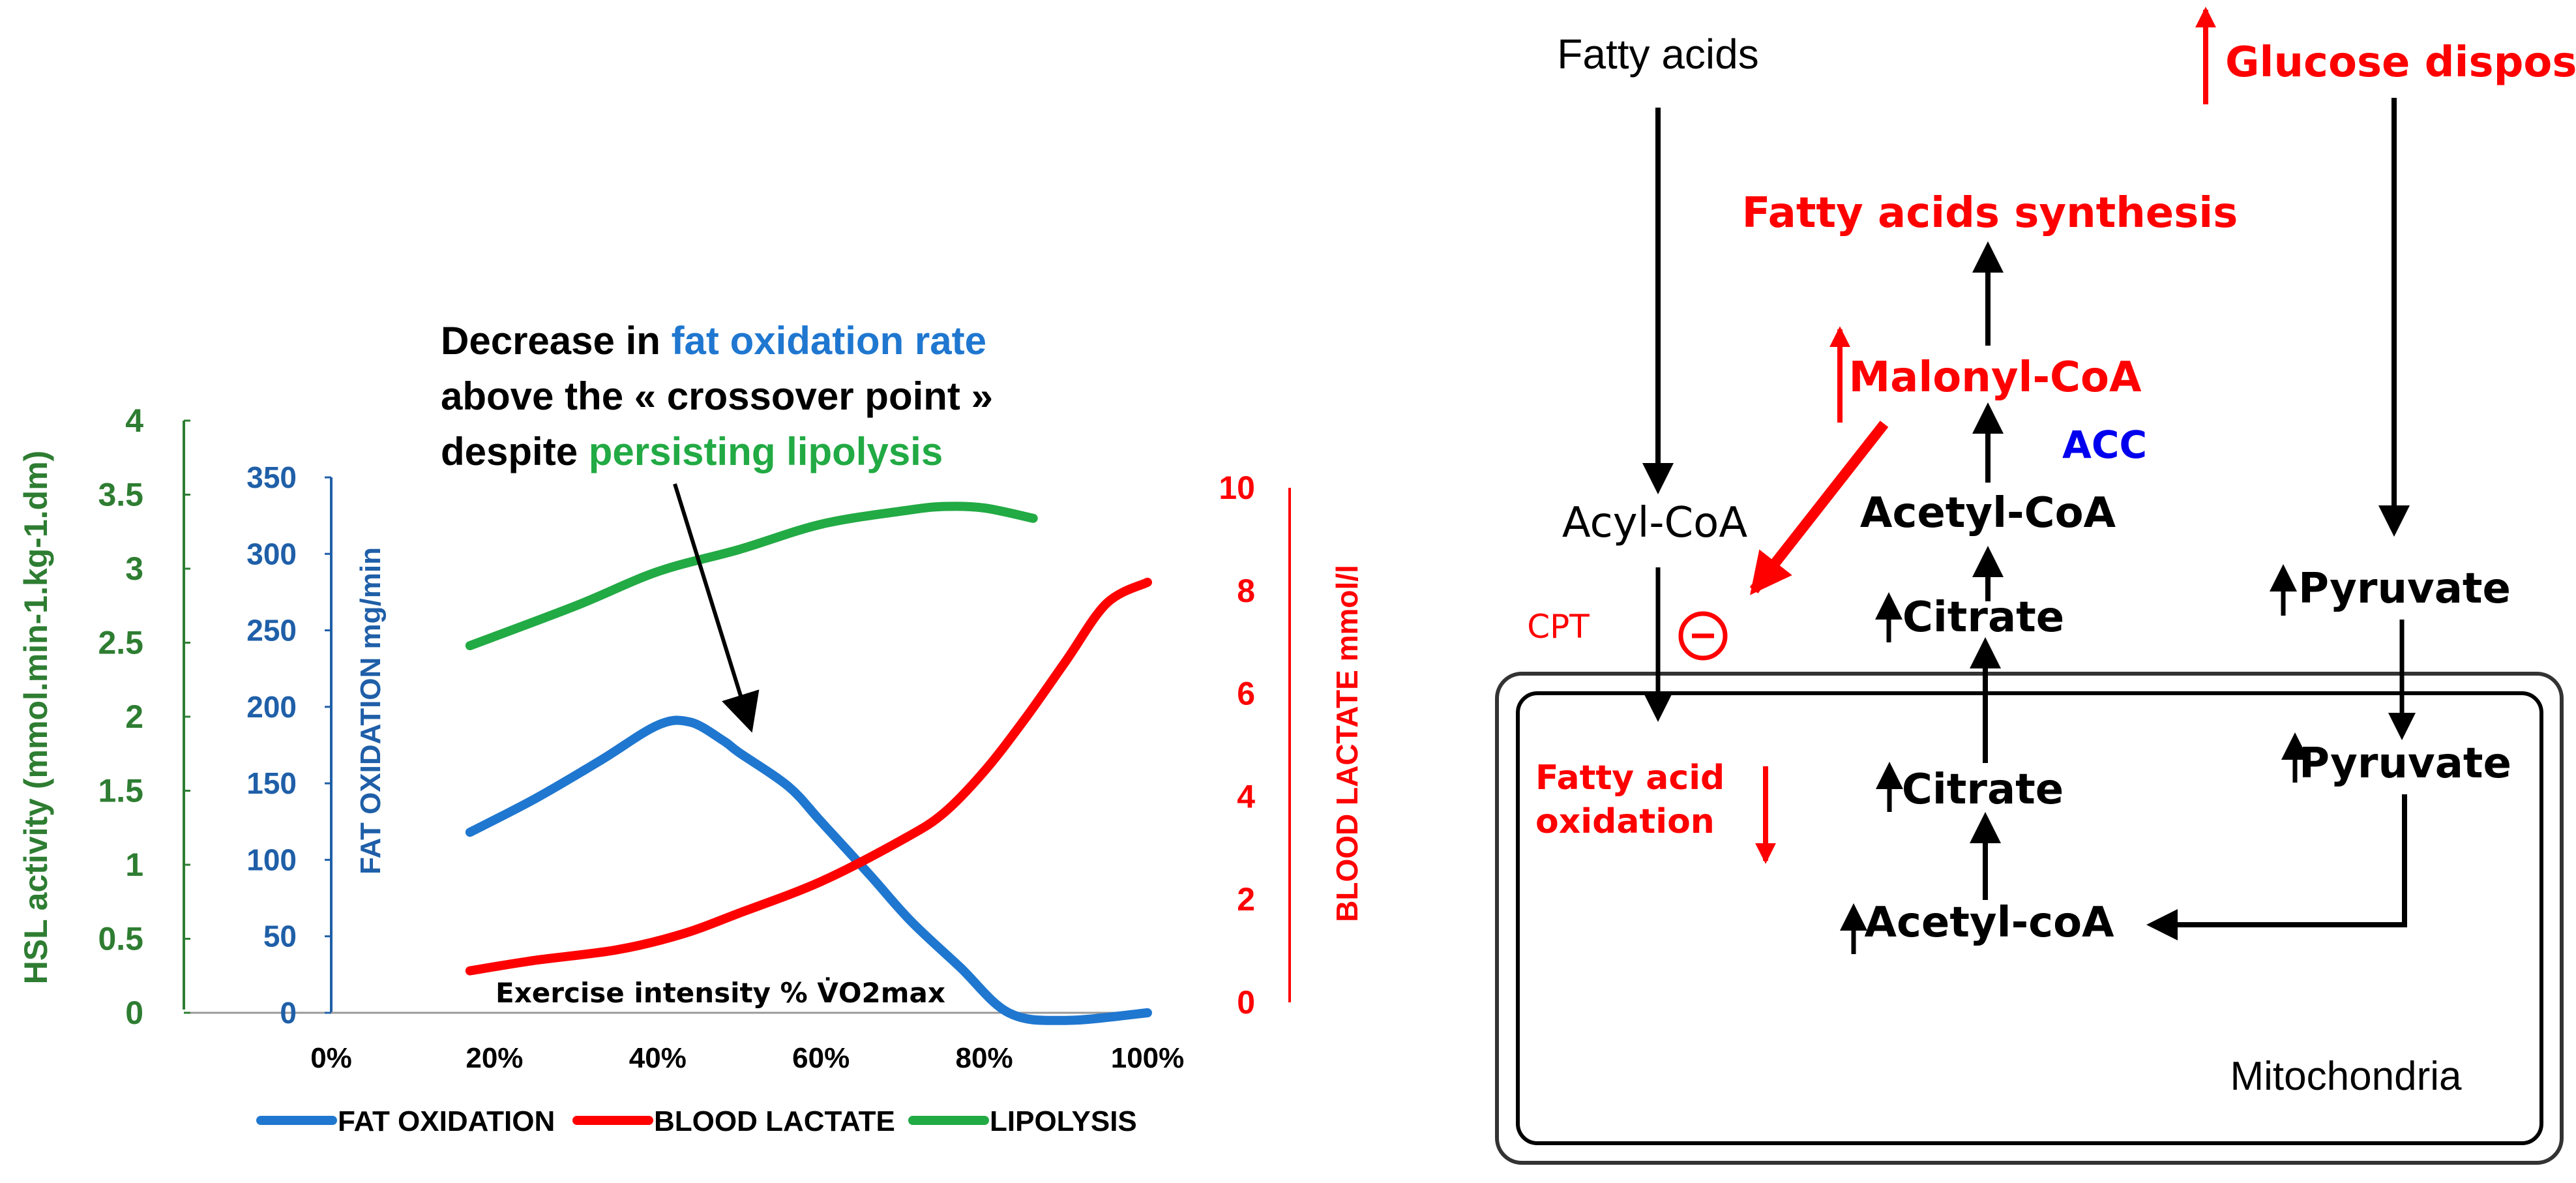 This screenshot has width=2576, height=1183. I want to click on lactate-tick-label: 6, so click(1246, 694).